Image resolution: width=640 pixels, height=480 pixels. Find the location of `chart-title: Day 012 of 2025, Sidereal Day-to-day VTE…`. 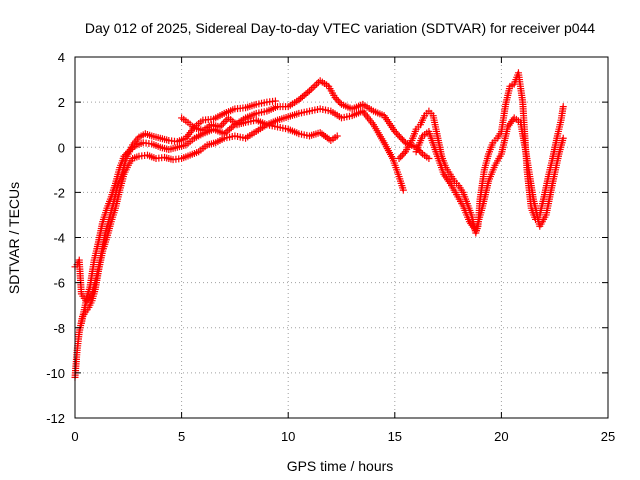

chart-title: Day 012 of 2025, Sidereal Day-to-day VTE… is located at coordinates (340, 28).